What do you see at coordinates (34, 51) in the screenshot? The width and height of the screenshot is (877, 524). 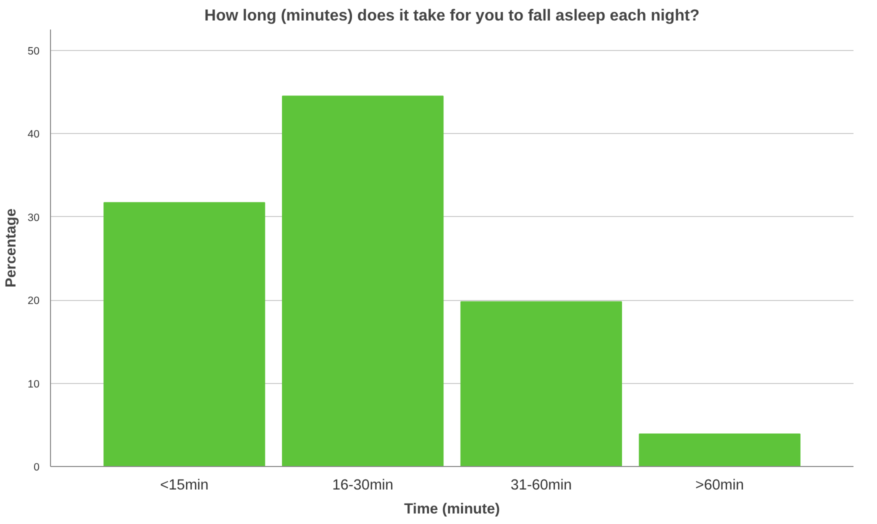 I see `y-tick-label: 50` at bounding box center [34, 51].